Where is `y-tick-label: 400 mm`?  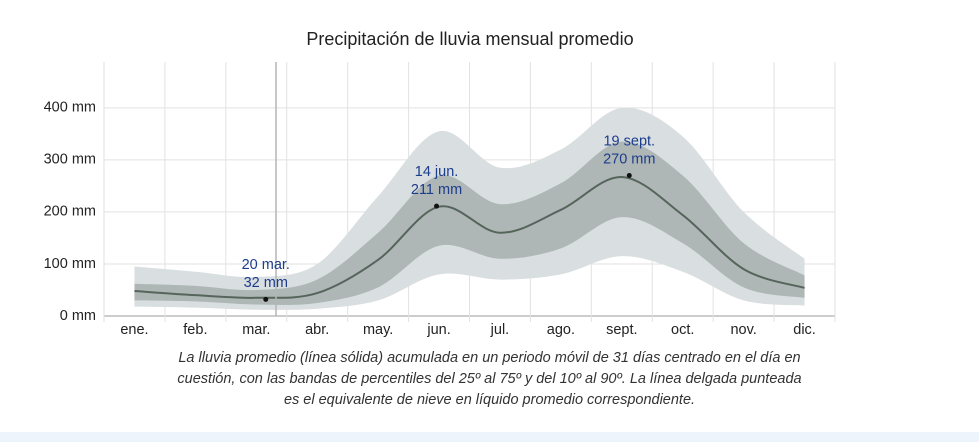
y-tick-label: 400 mm is located at coordinates (70, 108).